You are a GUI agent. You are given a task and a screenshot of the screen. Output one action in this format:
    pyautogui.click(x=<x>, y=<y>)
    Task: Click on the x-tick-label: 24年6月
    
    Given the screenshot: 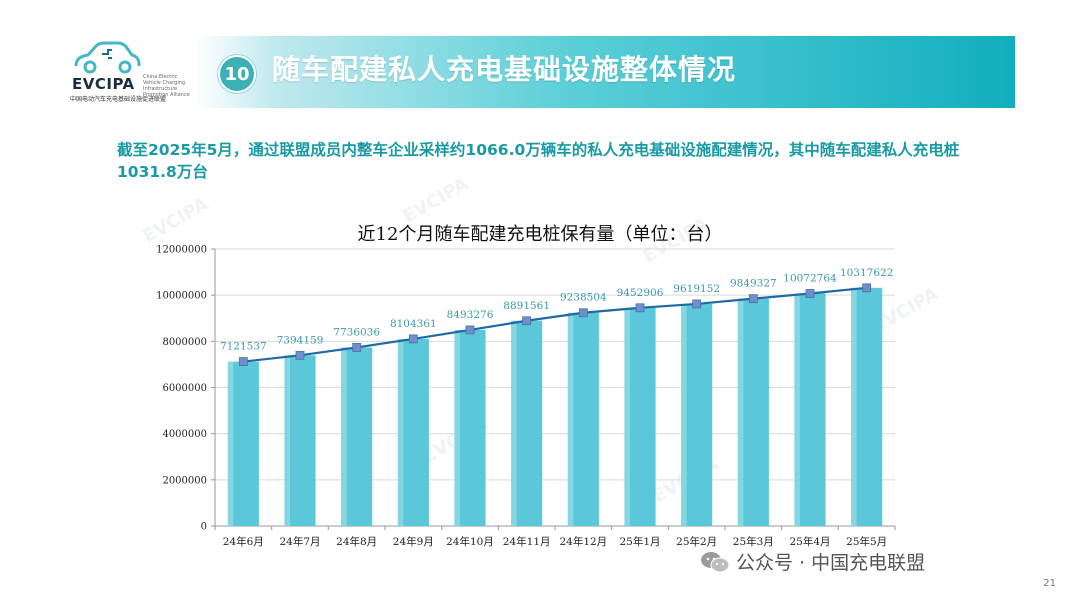 What is the action you would take?
    pyautogui.click(x=243, y=541)
    